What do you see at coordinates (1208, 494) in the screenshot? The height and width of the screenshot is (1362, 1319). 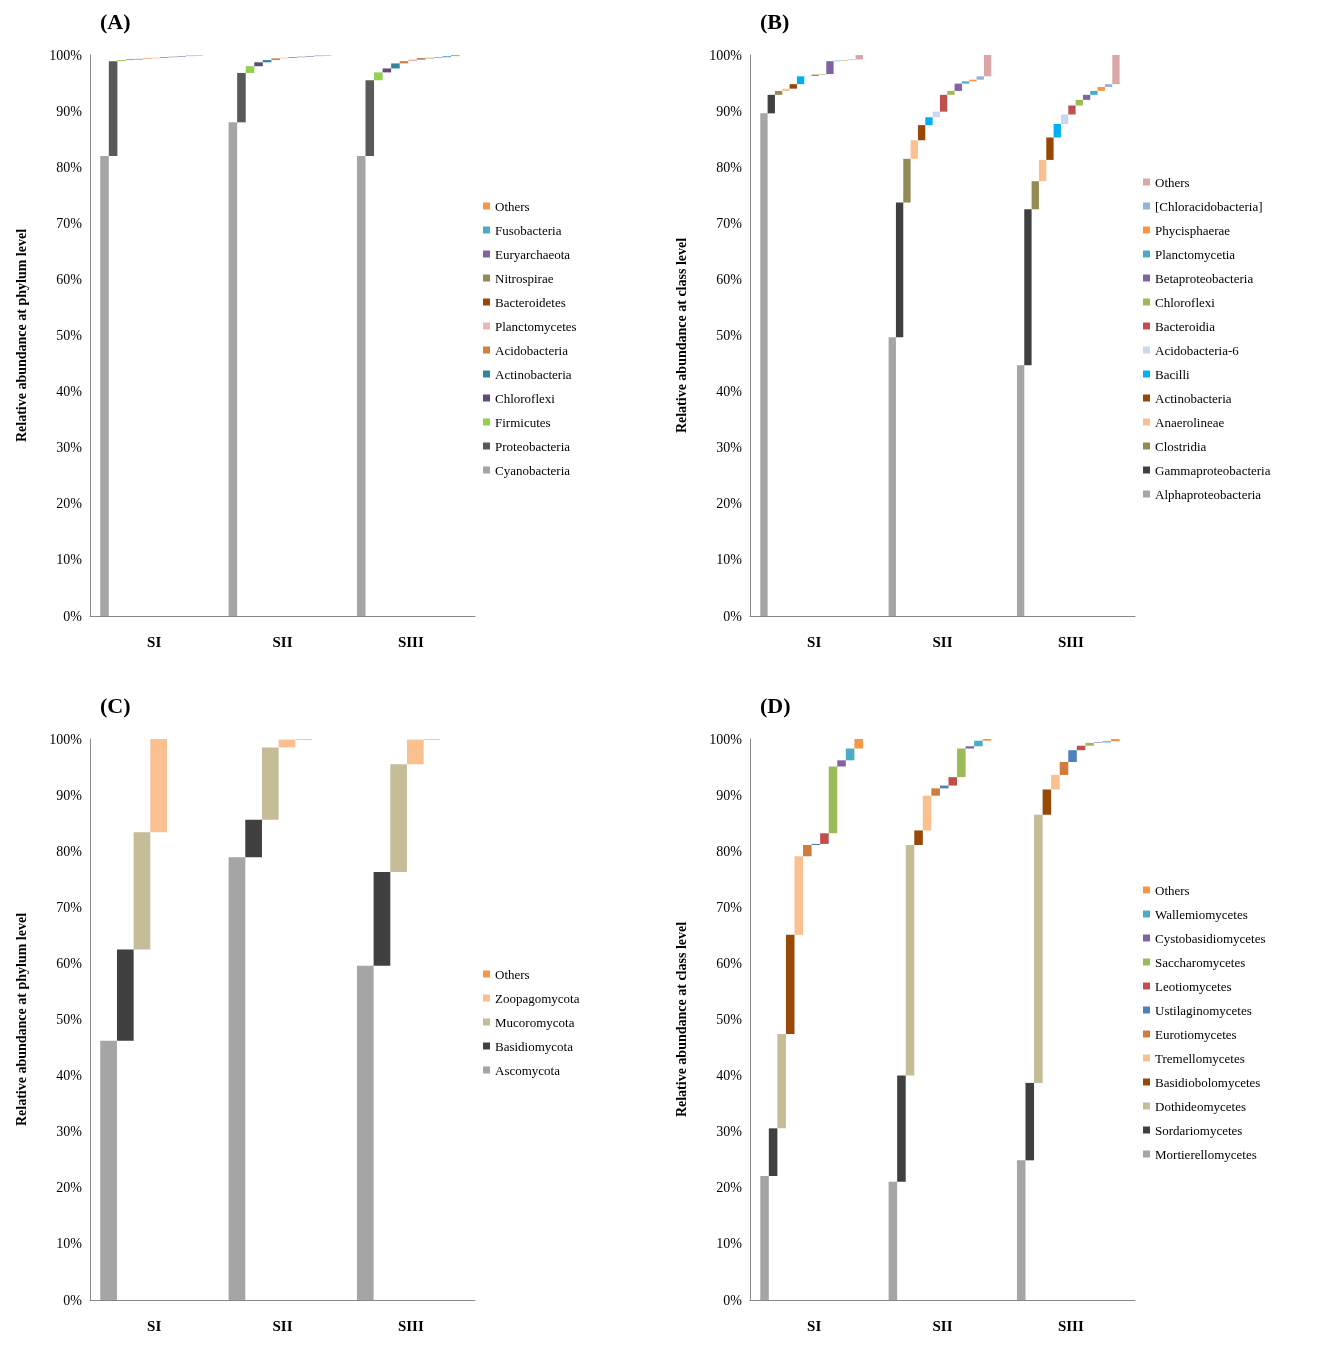 I see `legend-label: Alphaproteobacteria` at bounding box center [1208, 494].